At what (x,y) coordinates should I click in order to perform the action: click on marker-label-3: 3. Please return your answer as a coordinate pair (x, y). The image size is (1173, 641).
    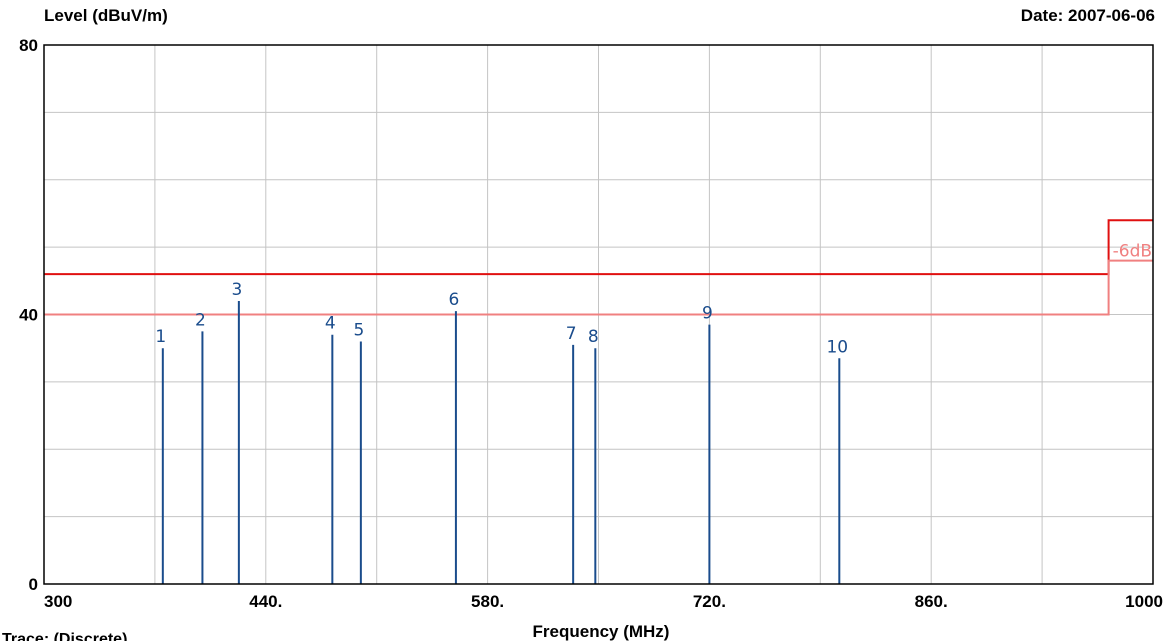
    Looking at the image, I should click on (236, 290).